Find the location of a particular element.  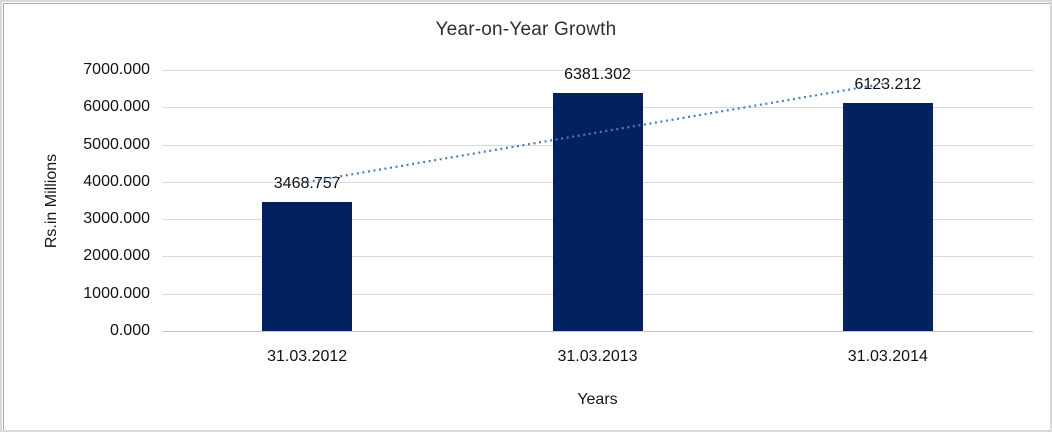

x-tick-label: 31.03.2013 is located at coordinates (597, 356).